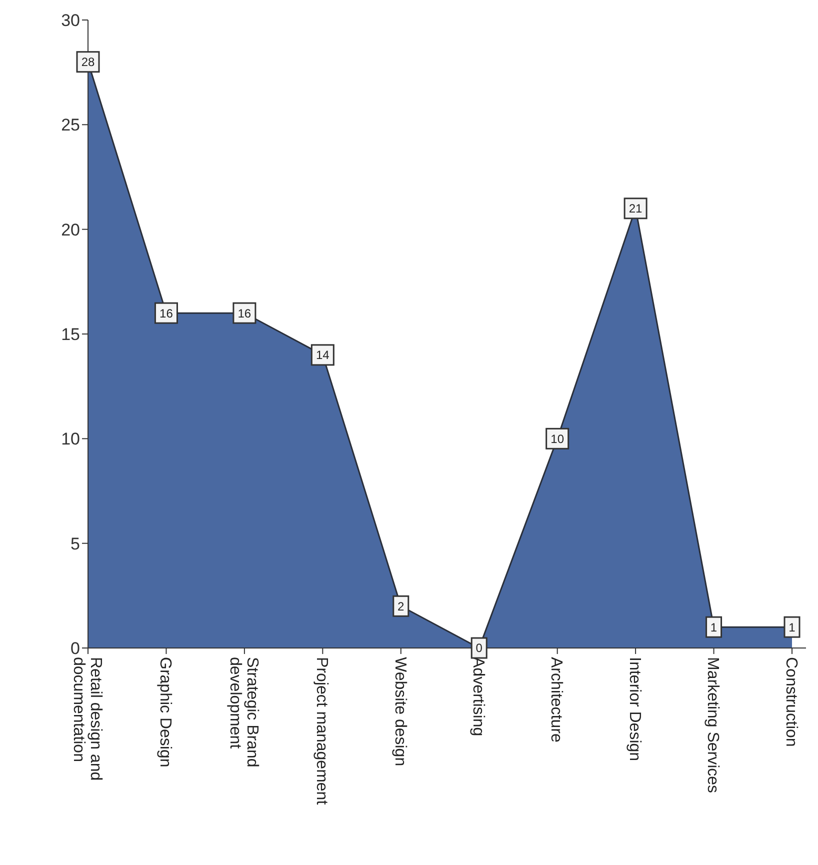 This screenshot has height=865, width=818. What do you see at coordinates (713, 725) in the screenshot?
I see `x-tick-label: Marketing Services` at bounding box center [713, 725].